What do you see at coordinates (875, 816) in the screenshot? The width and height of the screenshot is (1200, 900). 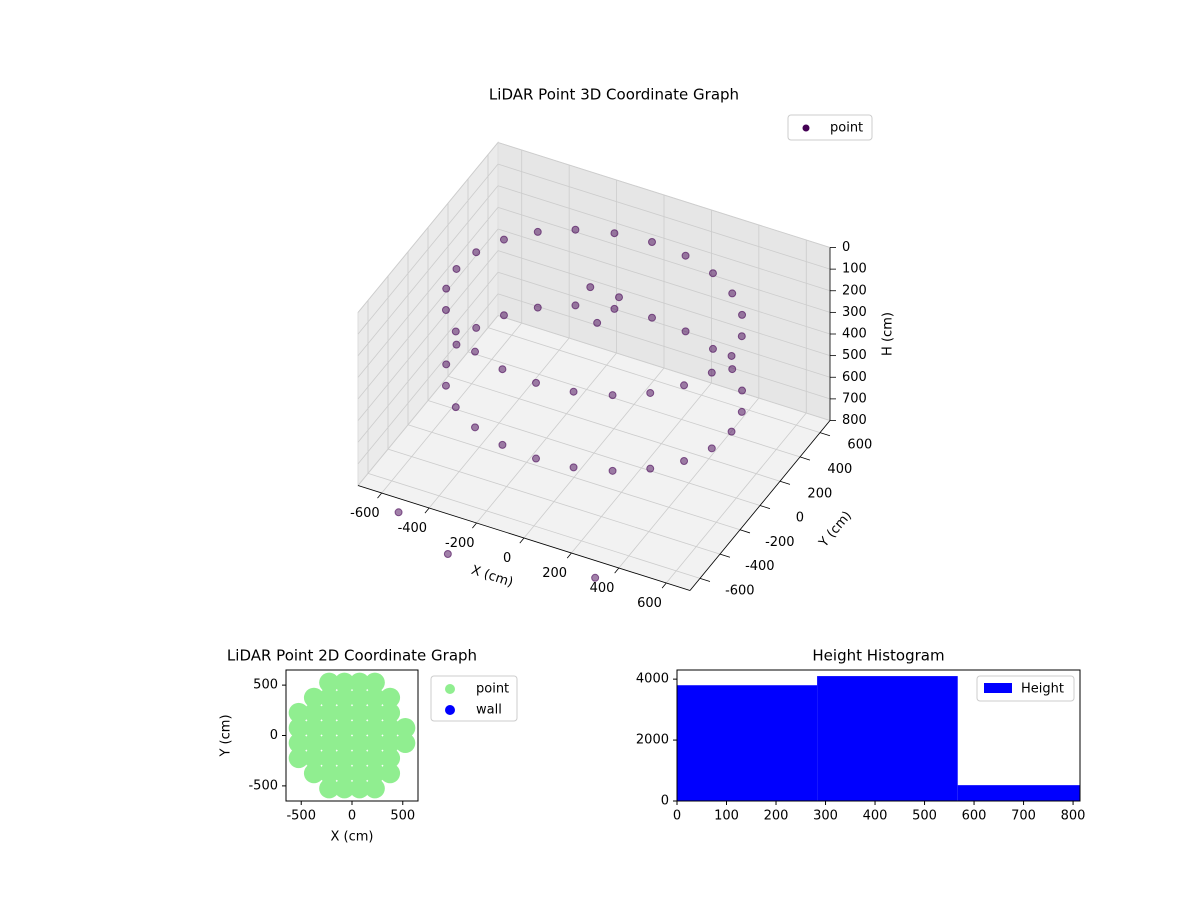 I see `x-tick-label: 400` at bounding box center [875, 816].